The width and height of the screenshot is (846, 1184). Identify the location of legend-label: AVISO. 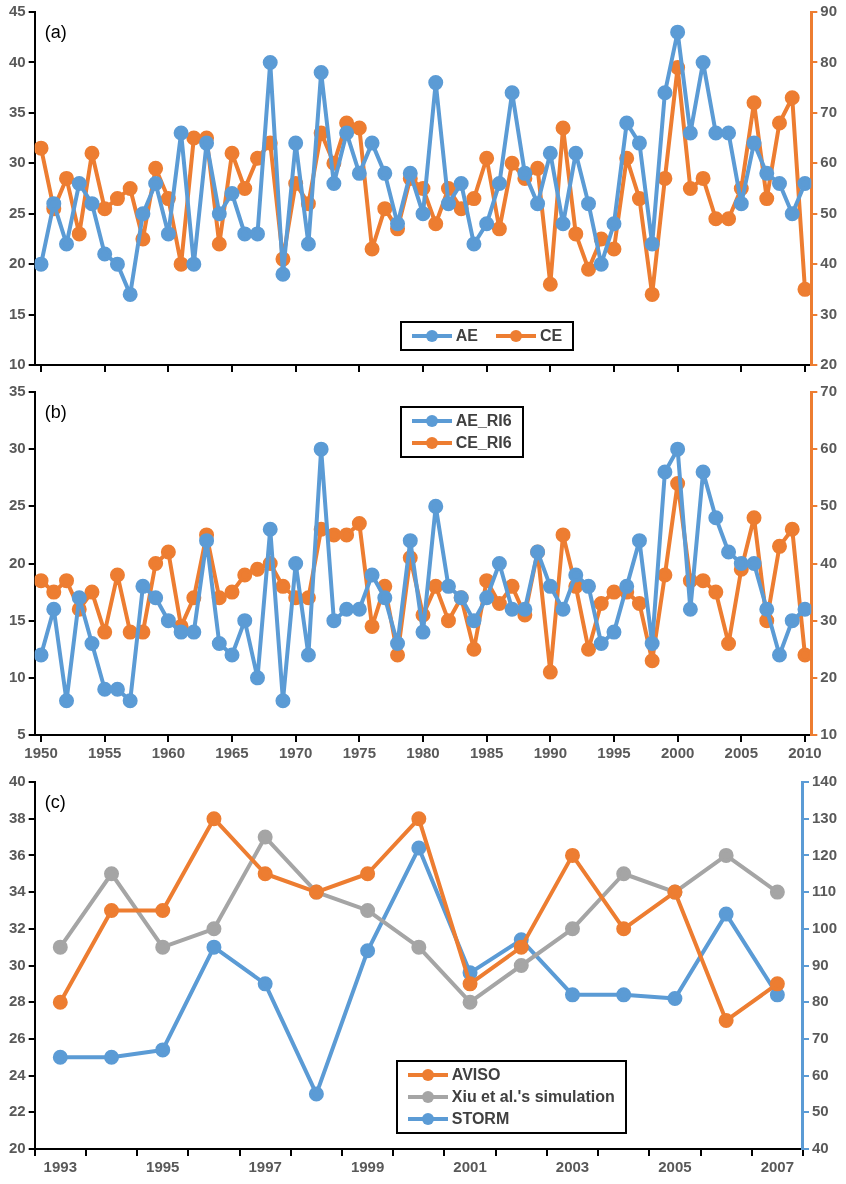
(476, 1075).